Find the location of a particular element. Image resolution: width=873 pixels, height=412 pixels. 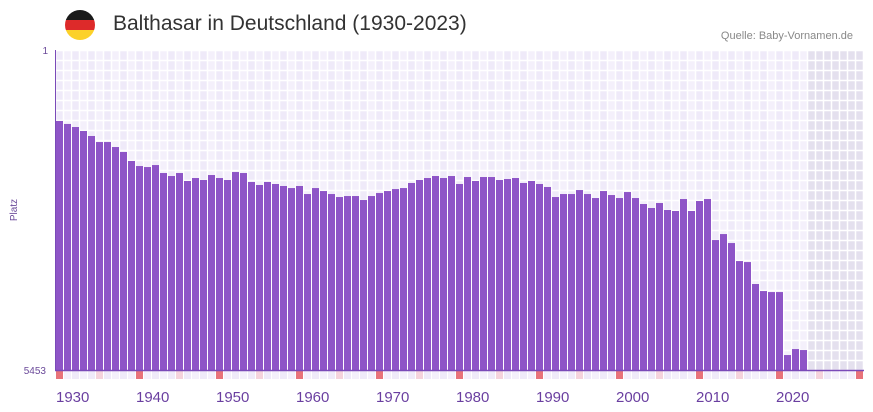

germany-flag-icon is located at coordinates (80, 25).